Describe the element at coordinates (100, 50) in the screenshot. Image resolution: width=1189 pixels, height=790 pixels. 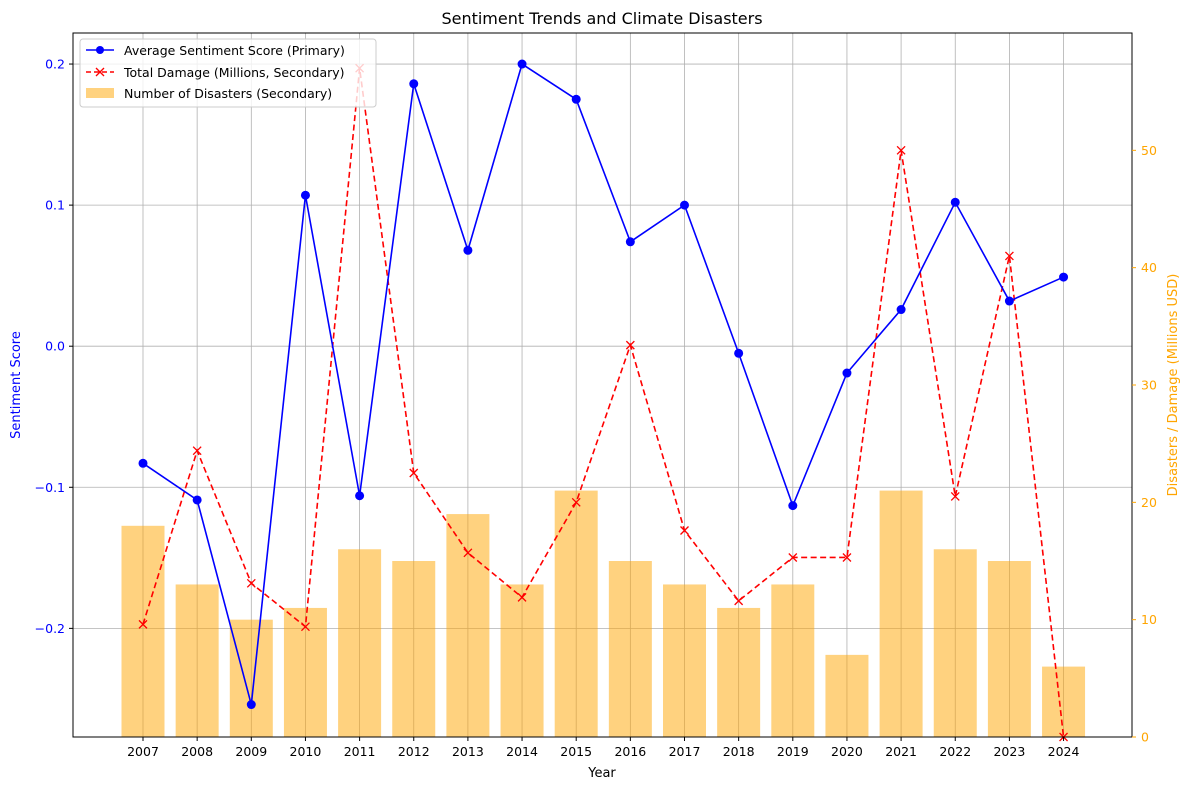
I see `legend-sentiment-marker` at that location.